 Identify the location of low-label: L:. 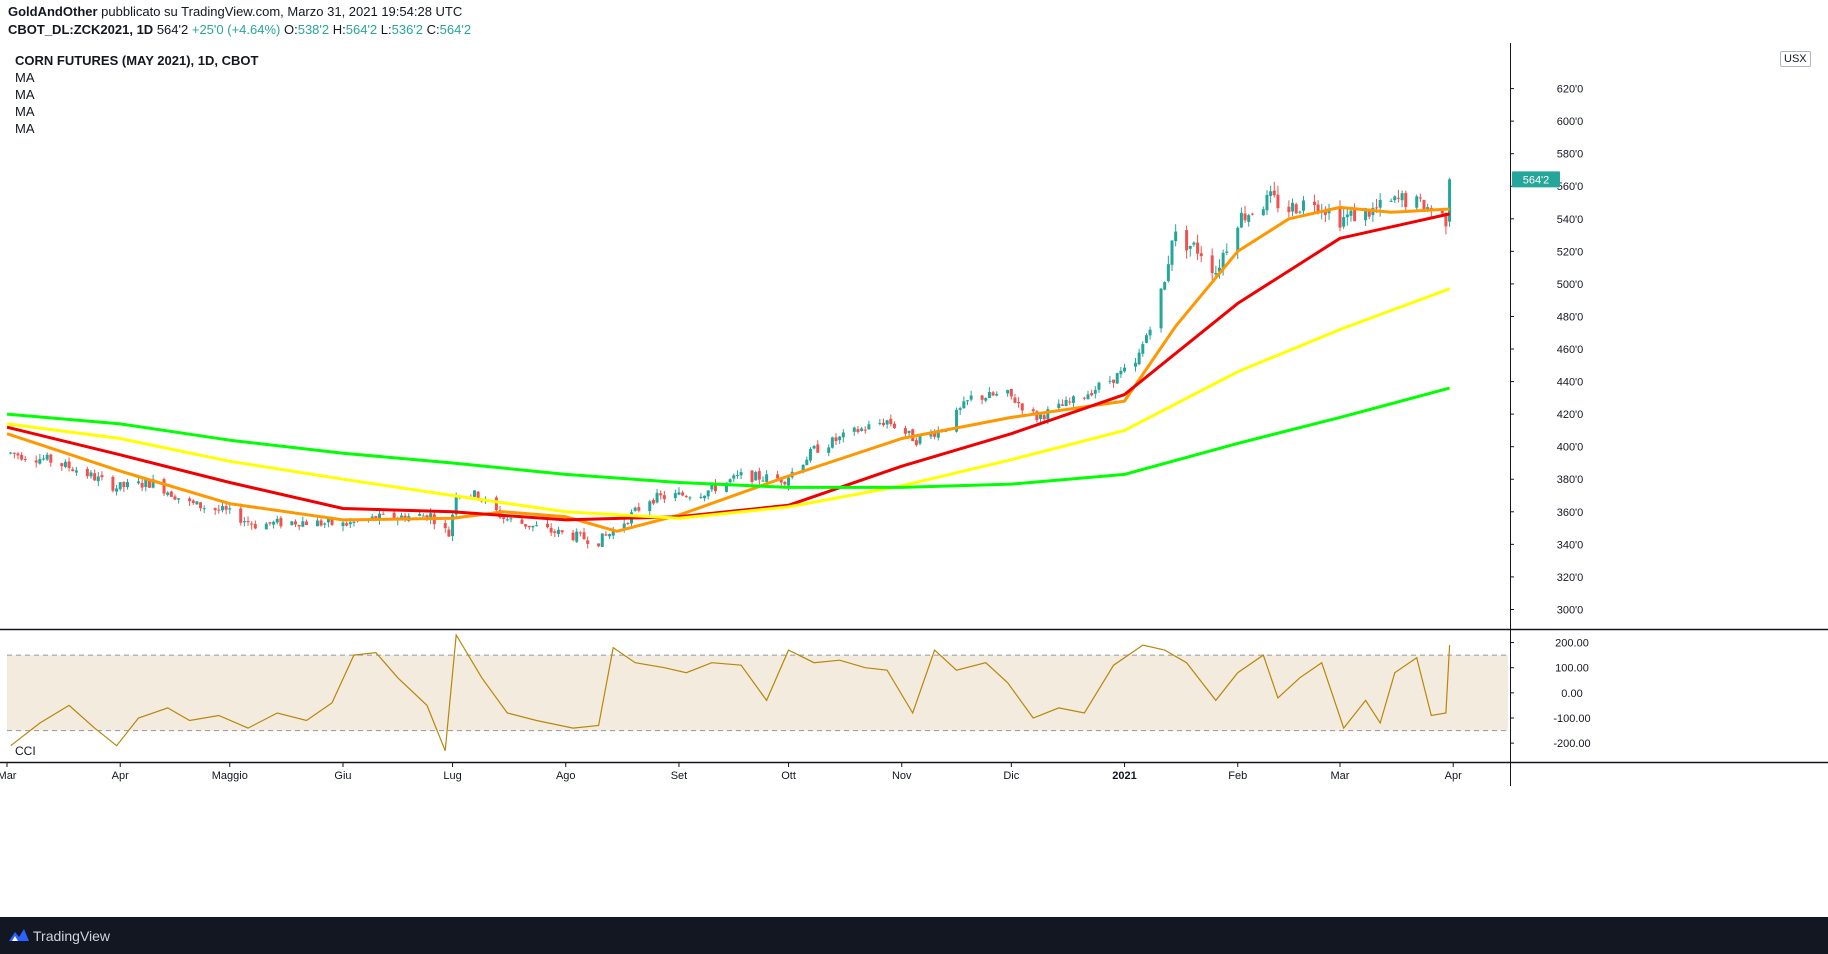
(386, 29).